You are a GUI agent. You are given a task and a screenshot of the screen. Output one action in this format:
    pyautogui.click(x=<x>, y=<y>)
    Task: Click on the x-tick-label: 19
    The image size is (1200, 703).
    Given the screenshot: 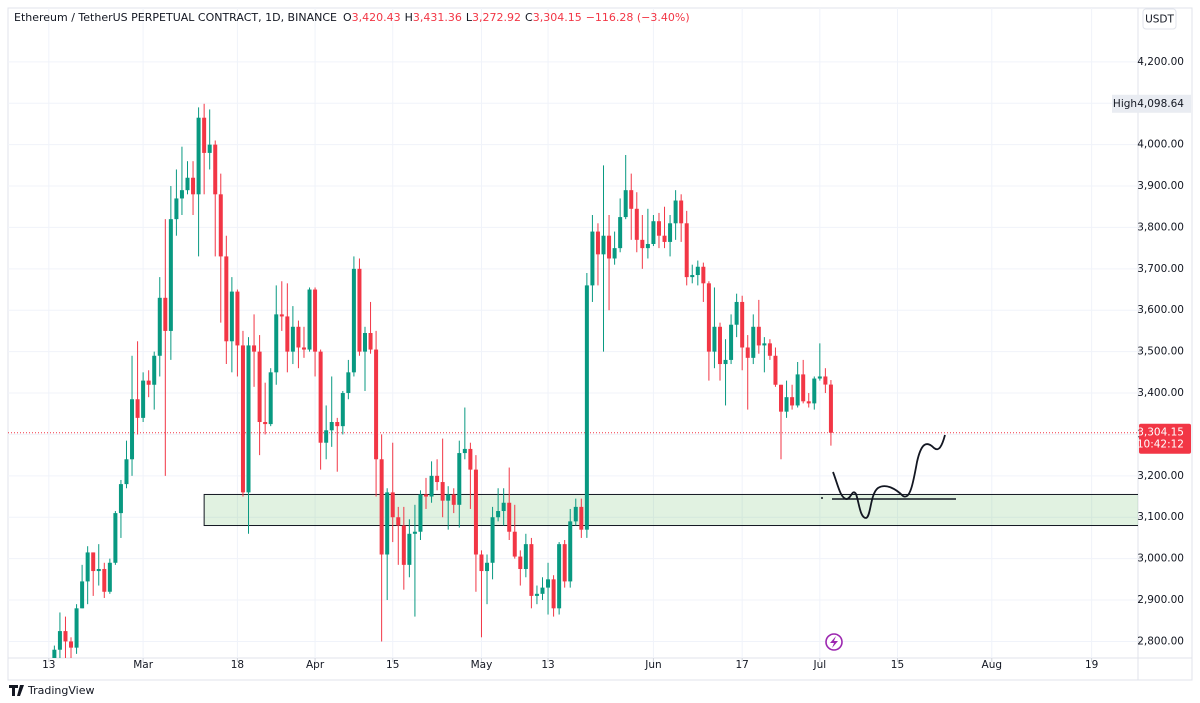 What is the action you would take?
    pyautogui.click(x=1091, y=665)
    